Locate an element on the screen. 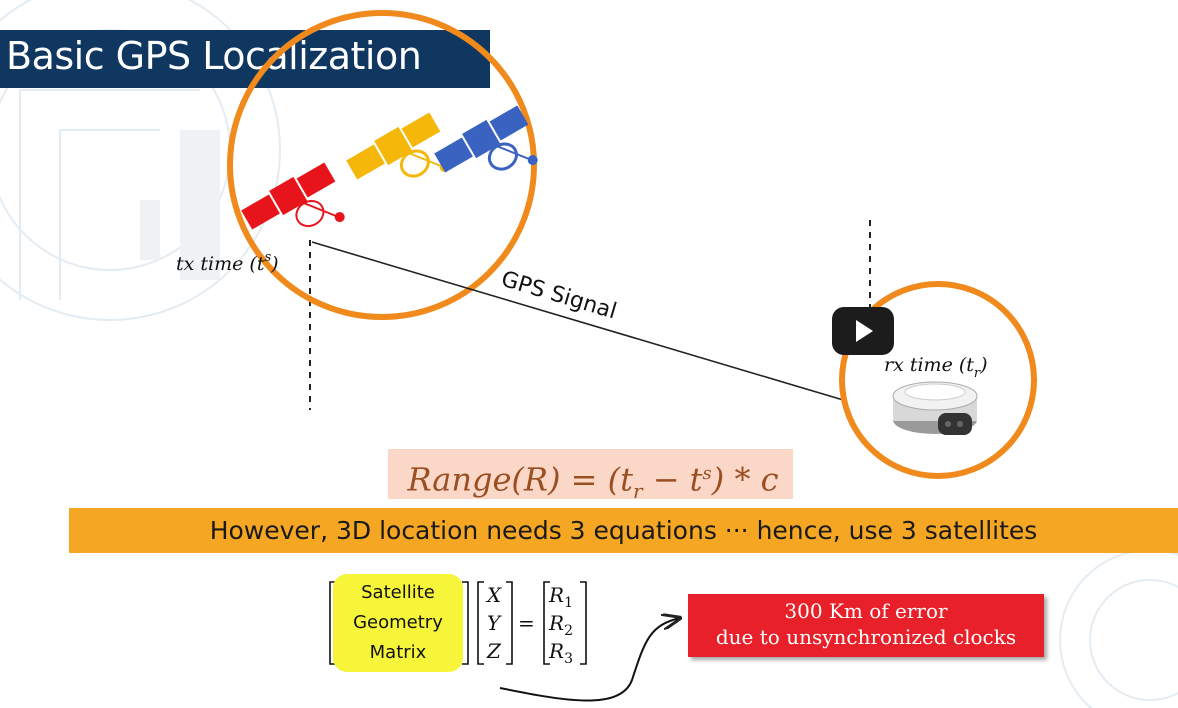 Image resolution: width=1178 pixels, height=708 pixels. gps-receiver-icon is located at coordinates (935, 408).